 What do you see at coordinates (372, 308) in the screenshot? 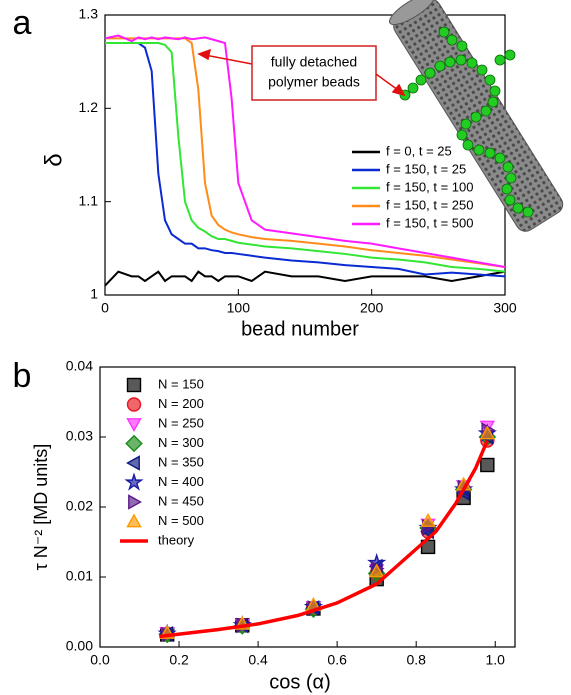
I see `x-tick-label: 200` at bounding box center [372, 308].